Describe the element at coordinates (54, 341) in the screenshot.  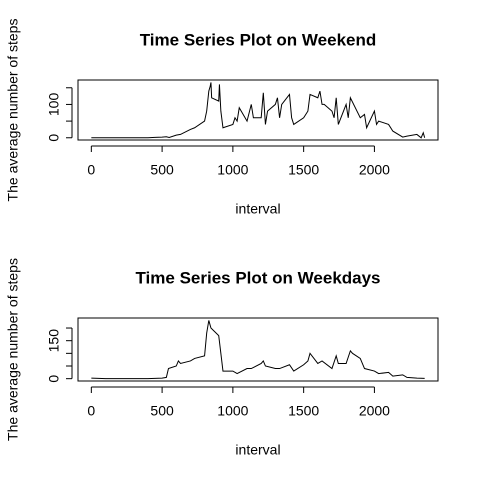
I see `y-tick-label: 150` at that location.